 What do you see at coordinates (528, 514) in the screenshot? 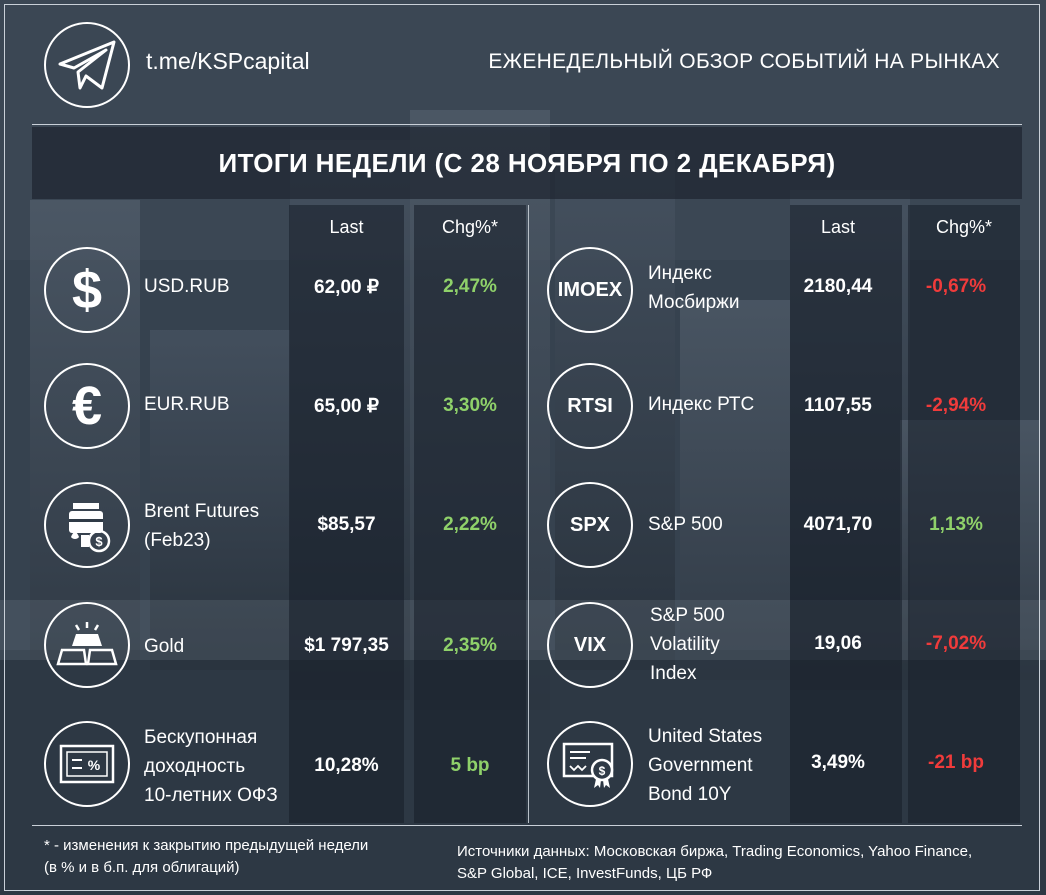
I see `column-divider` at bounding box center [528, 514].